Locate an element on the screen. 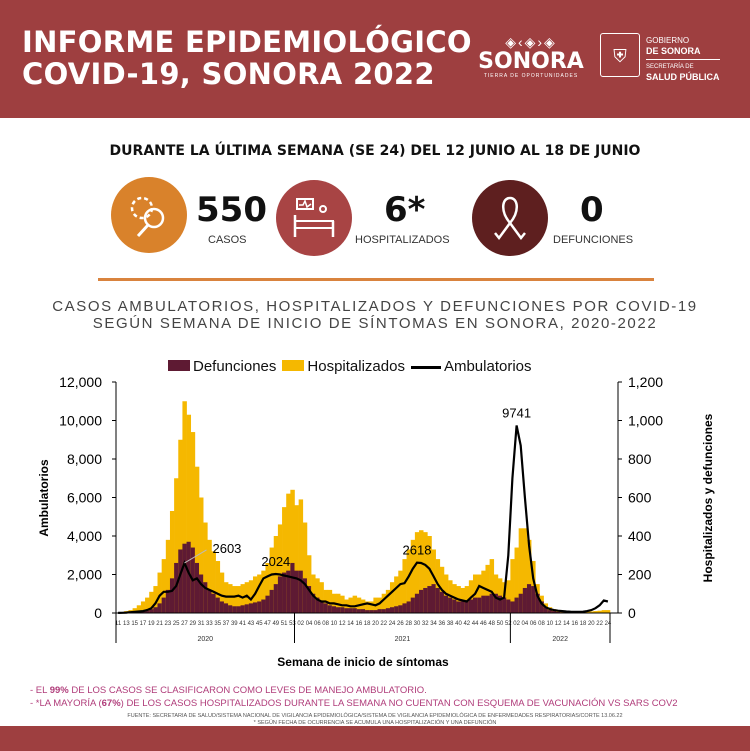 The width and height of the screenshot is (750, 751). right-axis-title: Hospitalizados y defunciones is located at coordinates (708, 497).